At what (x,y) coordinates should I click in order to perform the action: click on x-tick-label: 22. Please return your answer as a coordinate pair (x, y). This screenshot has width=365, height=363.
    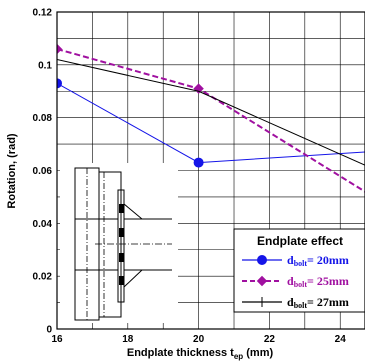
    Looking at the image, I should click on (270, 339).